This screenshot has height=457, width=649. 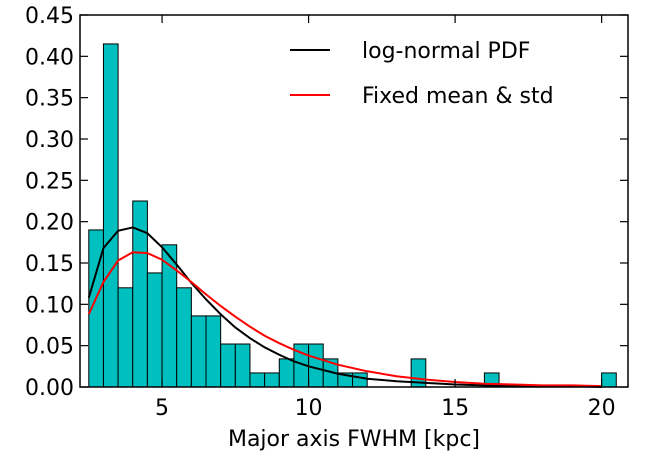 What do you see at coordinates (49, 99) in the screenshot?
I see `y-tick-label: 0.35` at bounding box center [49, 99].